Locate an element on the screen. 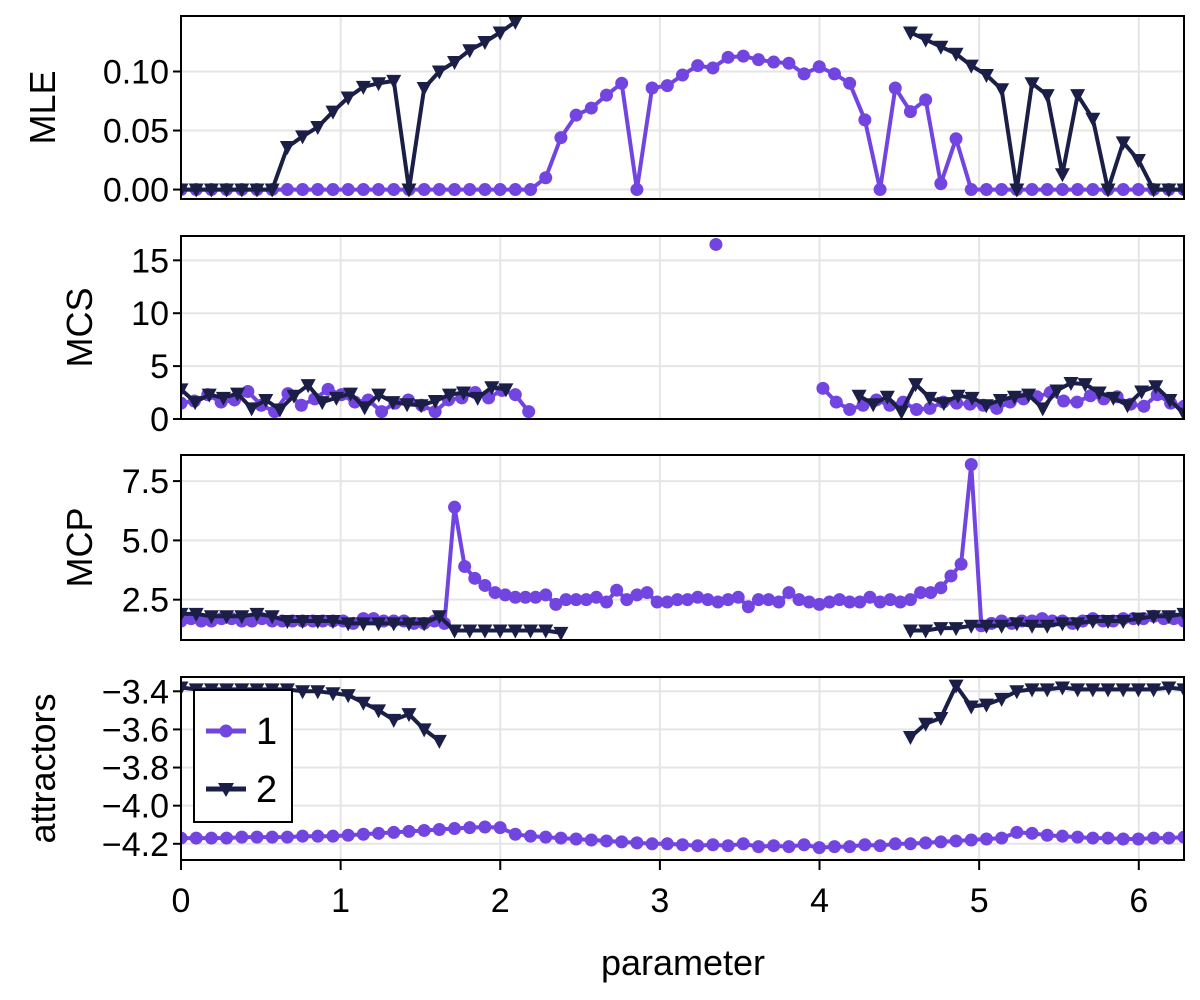 Image resolution: width=1200 pixels, height=1000 pixels. y-tick-label: −3.6 is located at coordinates (135, 730).